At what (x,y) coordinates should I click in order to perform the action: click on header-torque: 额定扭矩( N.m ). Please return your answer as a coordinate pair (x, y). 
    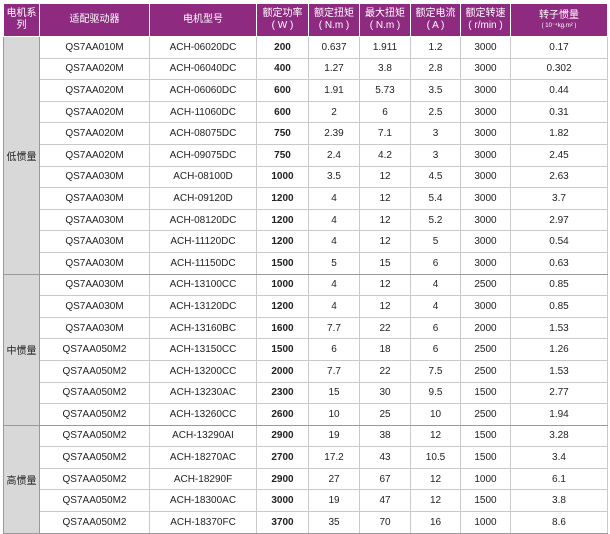
    Looking at the image, I should click on (334, 20).